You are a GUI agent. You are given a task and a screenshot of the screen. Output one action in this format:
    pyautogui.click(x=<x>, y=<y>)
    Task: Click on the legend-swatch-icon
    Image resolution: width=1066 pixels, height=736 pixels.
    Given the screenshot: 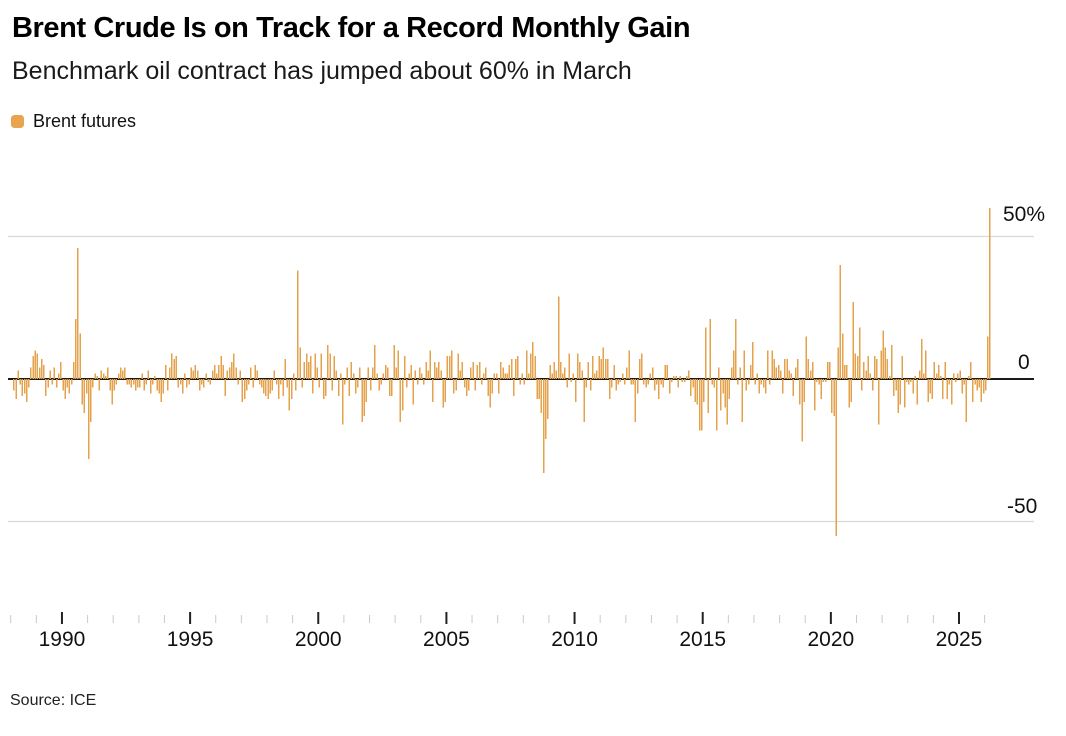 What is the action you would take?
    pyautogui.click(x=17, y=121)
    